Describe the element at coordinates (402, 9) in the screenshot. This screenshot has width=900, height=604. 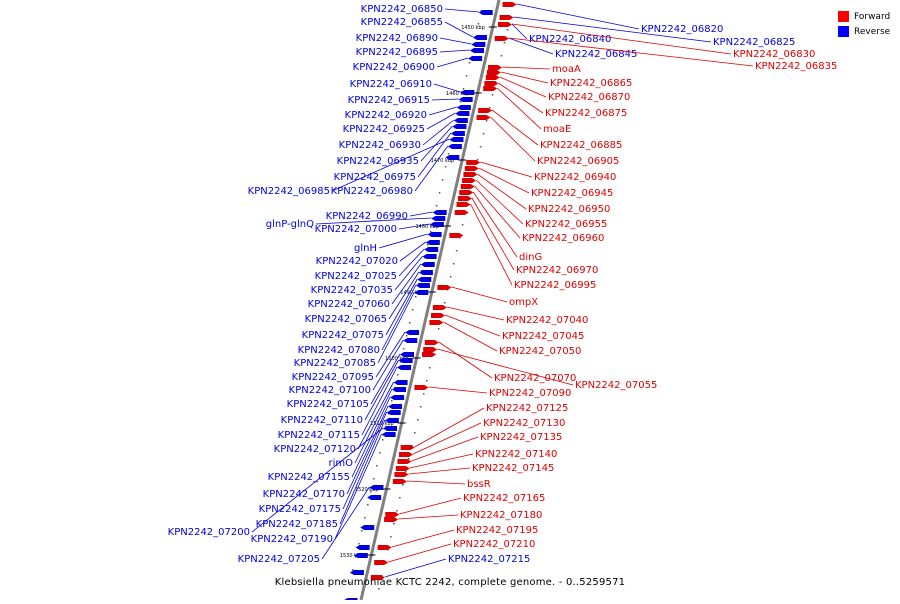
I see `reverse-gene-label: KPN2242_06850` at that location.